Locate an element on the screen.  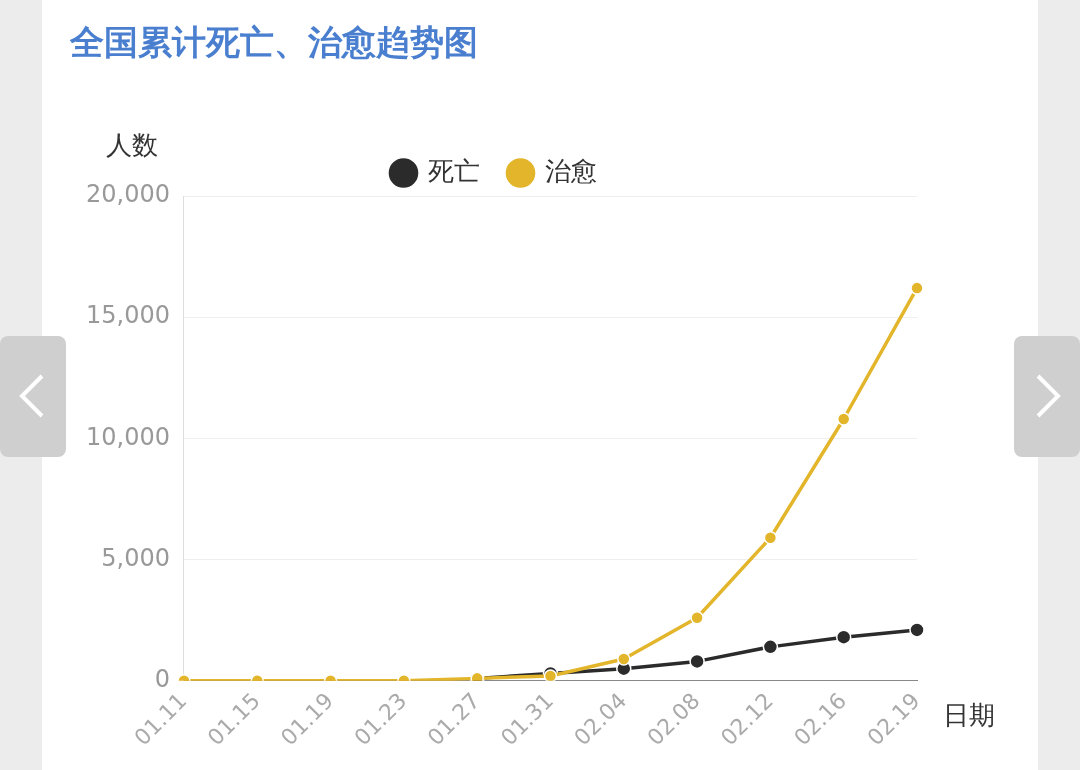
y-tick-label: 5,000 is located at coordinates (135, 557).